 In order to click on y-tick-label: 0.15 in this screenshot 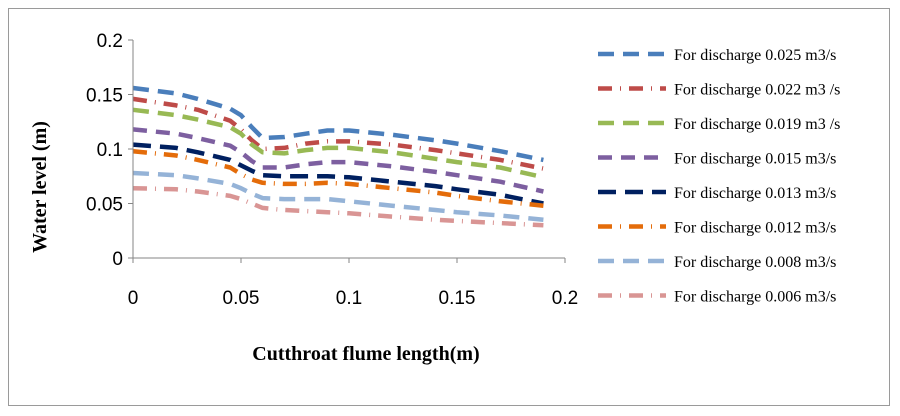, I will do `click(104, 96)`.